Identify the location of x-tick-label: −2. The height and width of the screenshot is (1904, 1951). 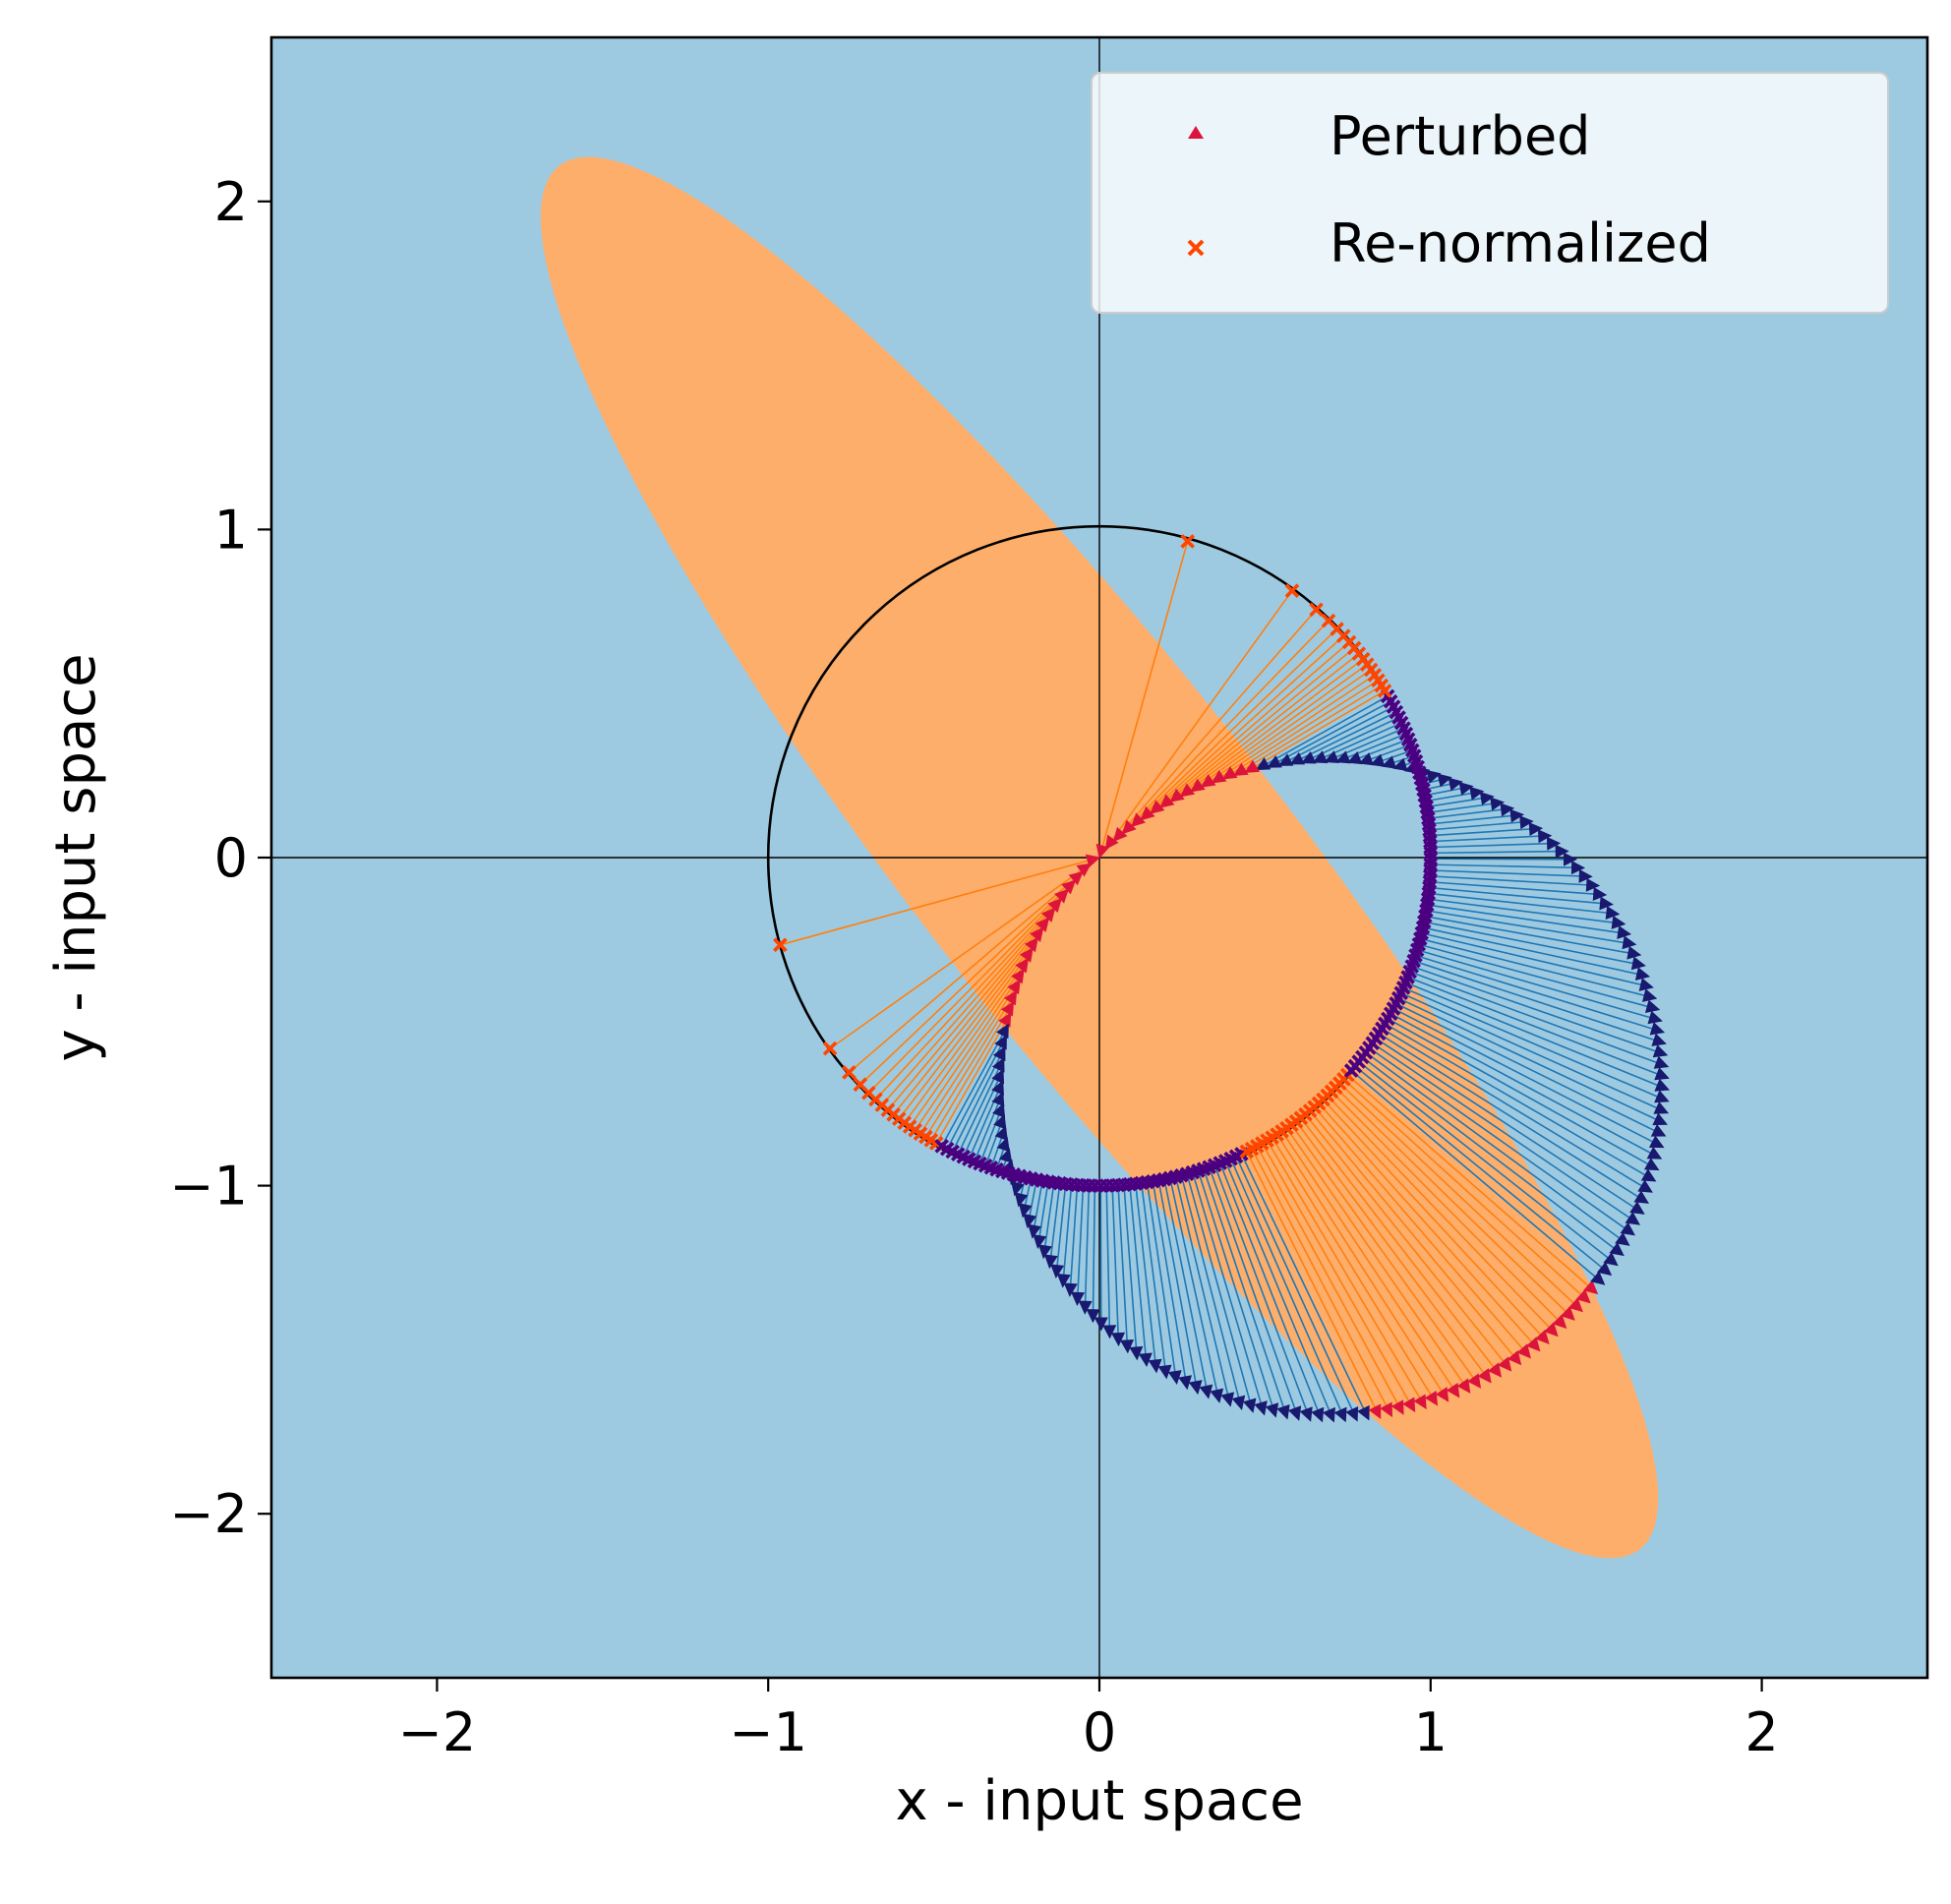
(438, 1732).